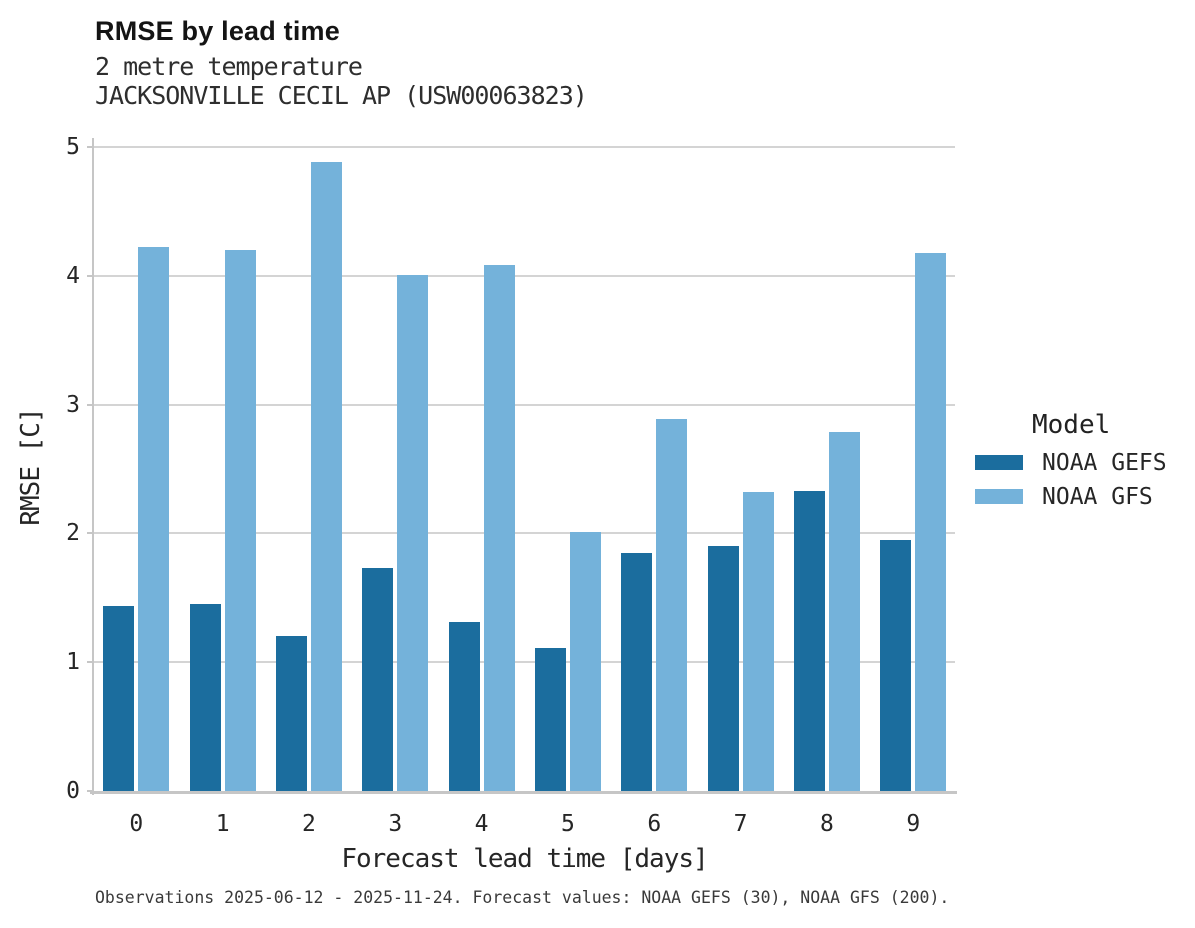  What do you see at coordinates (999, 496) in the screenshot?
I see `legend-swatch-noaa-gfs` at bounding box center [999, 496].